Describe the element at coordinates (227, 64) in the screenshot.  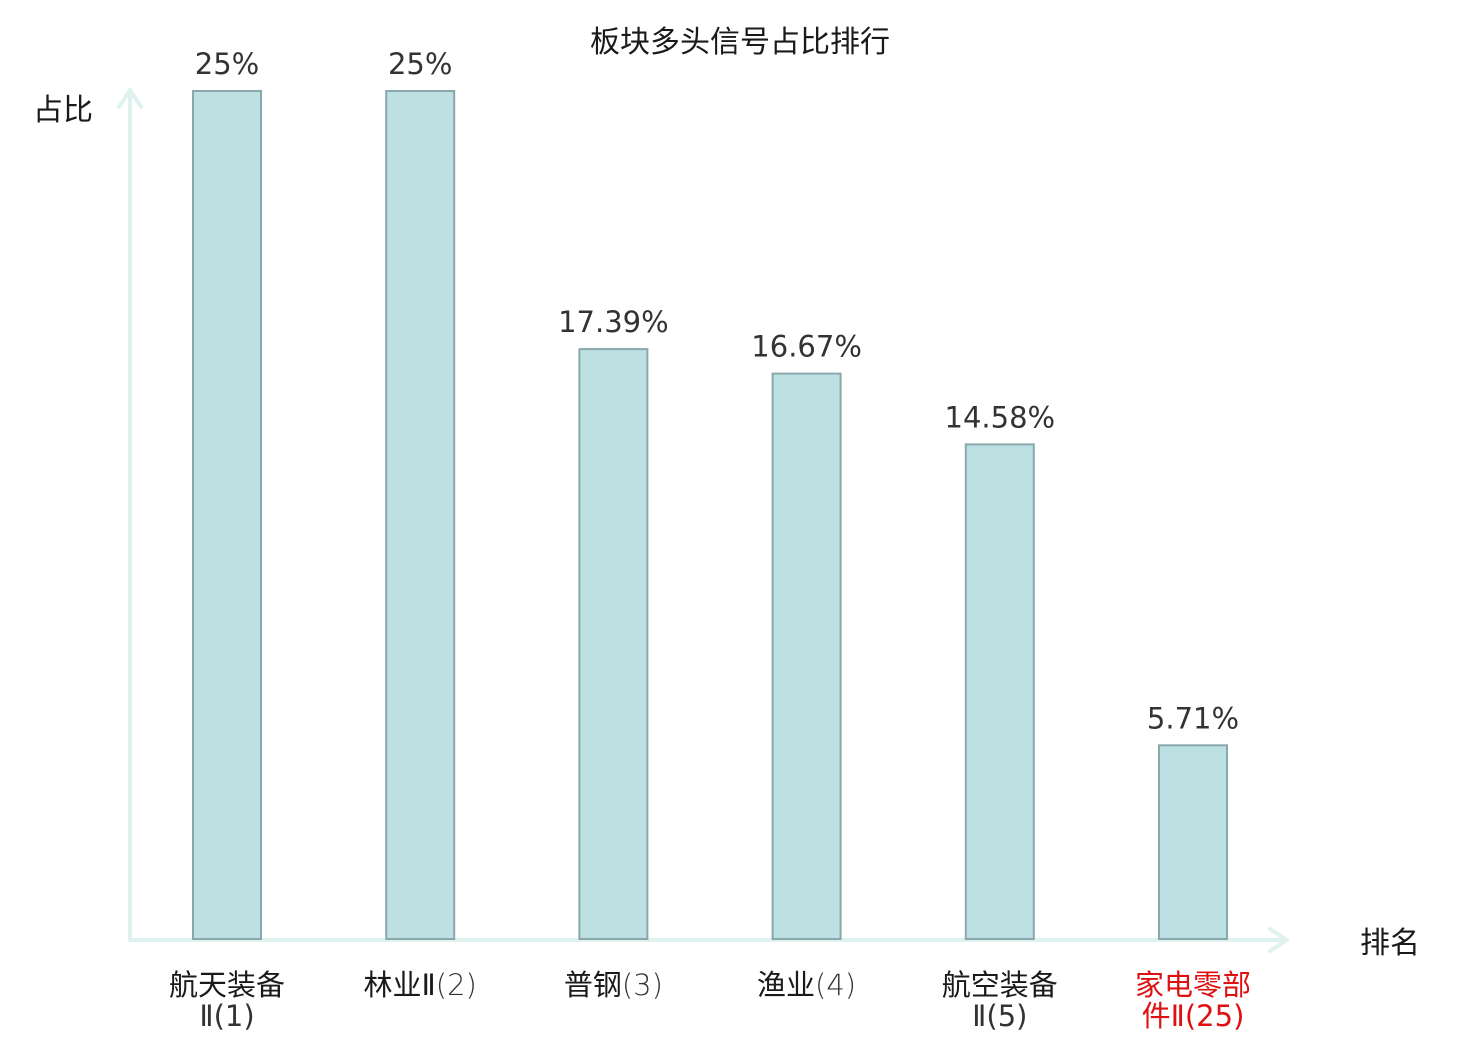
I see `value-label-1: 25%` at that location.